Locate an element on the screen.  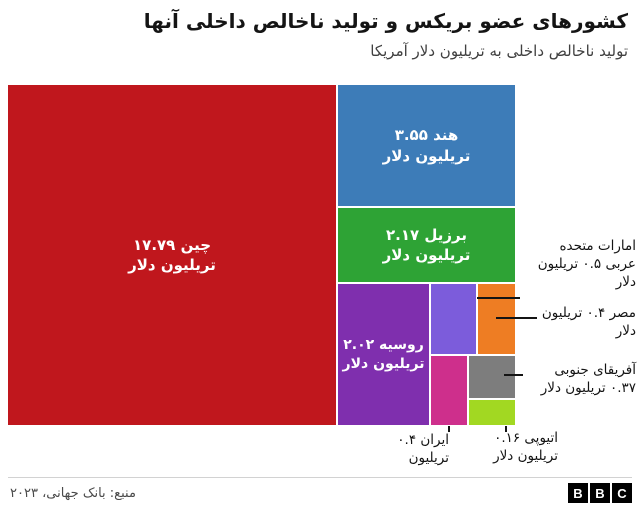
connector-line-iran is located at coordinates (449, 429).